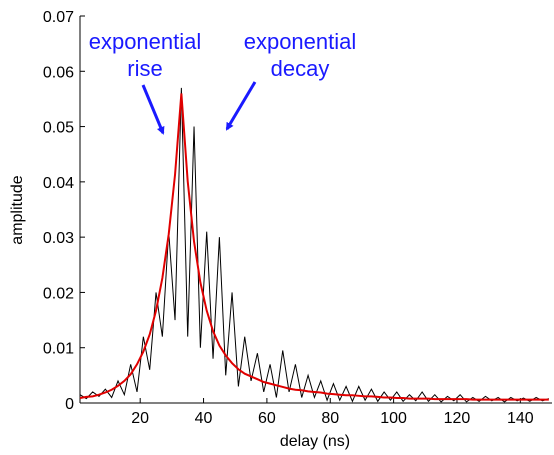 This screenshot has width=554, height=455. Describe the element at coordinates (69, 404) in the screenshot. I see `y-tick-label: 0` at that location.